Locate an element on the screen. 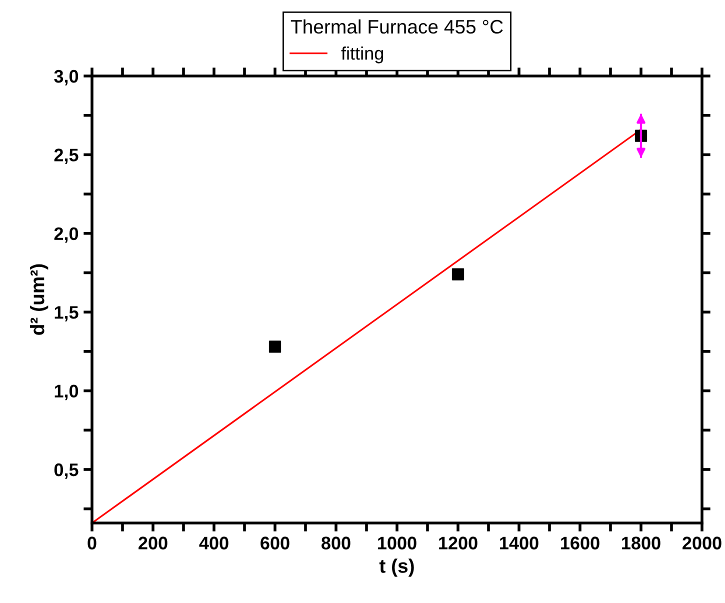  x-tick-label: 0 is located at coordinates (92, 543).